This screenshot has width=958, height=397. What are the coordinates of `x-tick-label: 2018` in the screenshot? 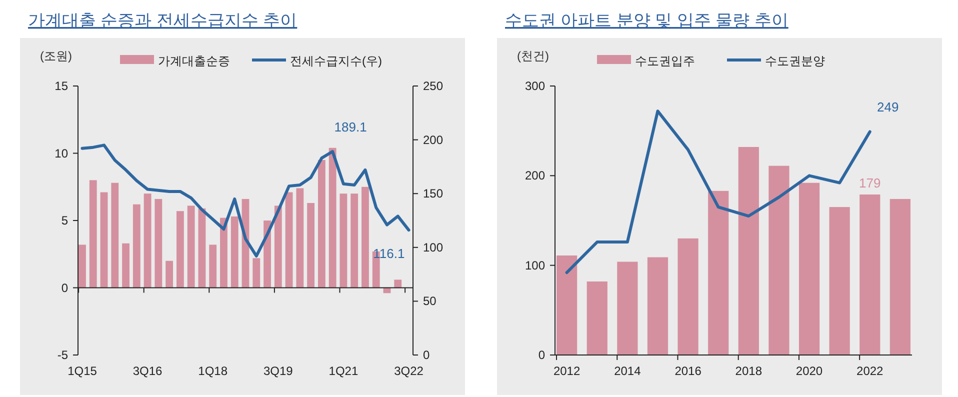 It's located at (748, 371).